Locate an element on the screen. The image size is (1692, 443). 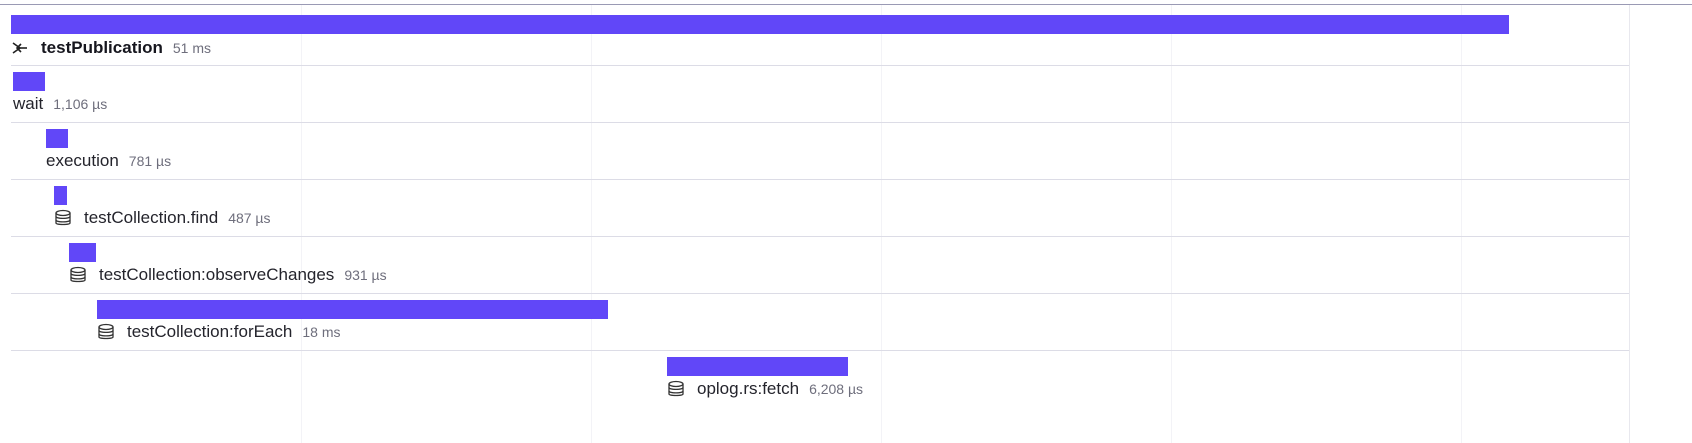
span-duration: 781 µs is located at coordinates (150, 161).